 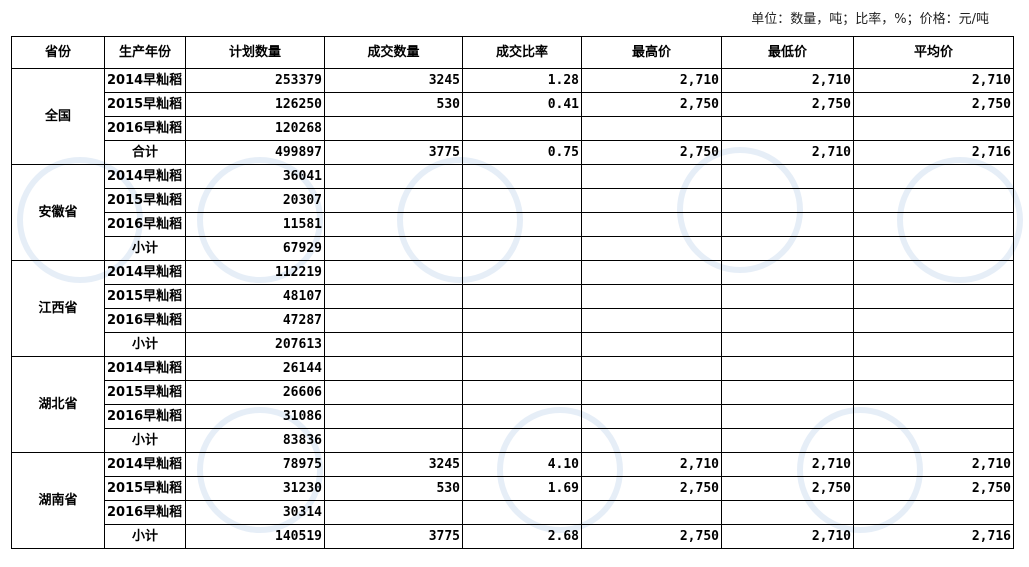 I want to click on planned-qty-cell: 31230, so click(x=255, y=488).